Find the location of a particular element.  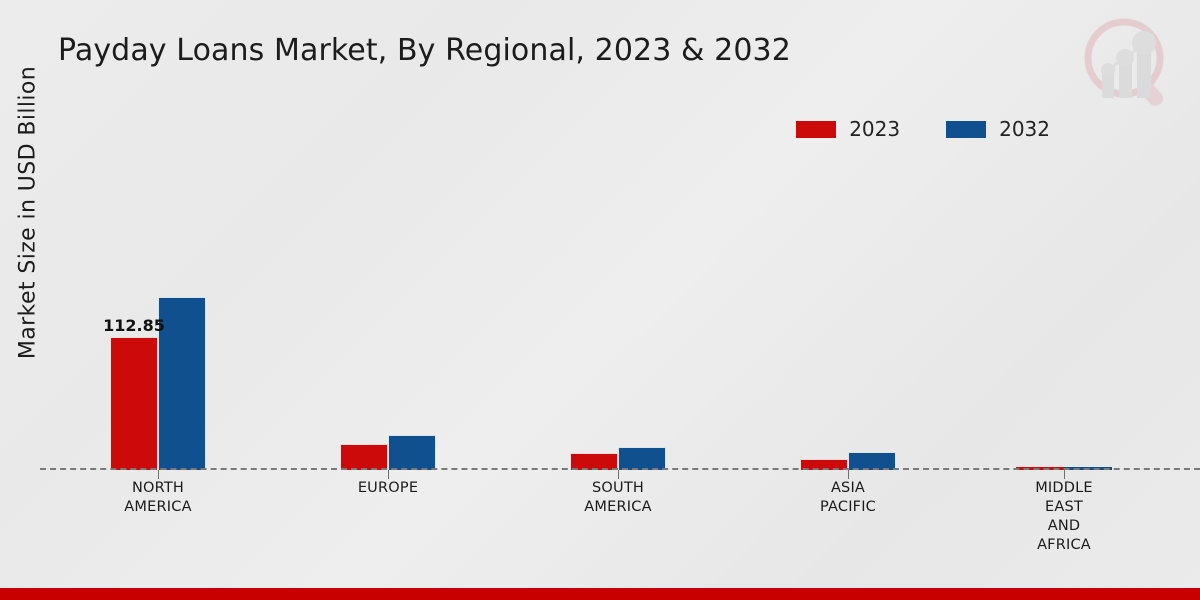

chart-legend: 2023 2032 is located at coordinates (923, 129).